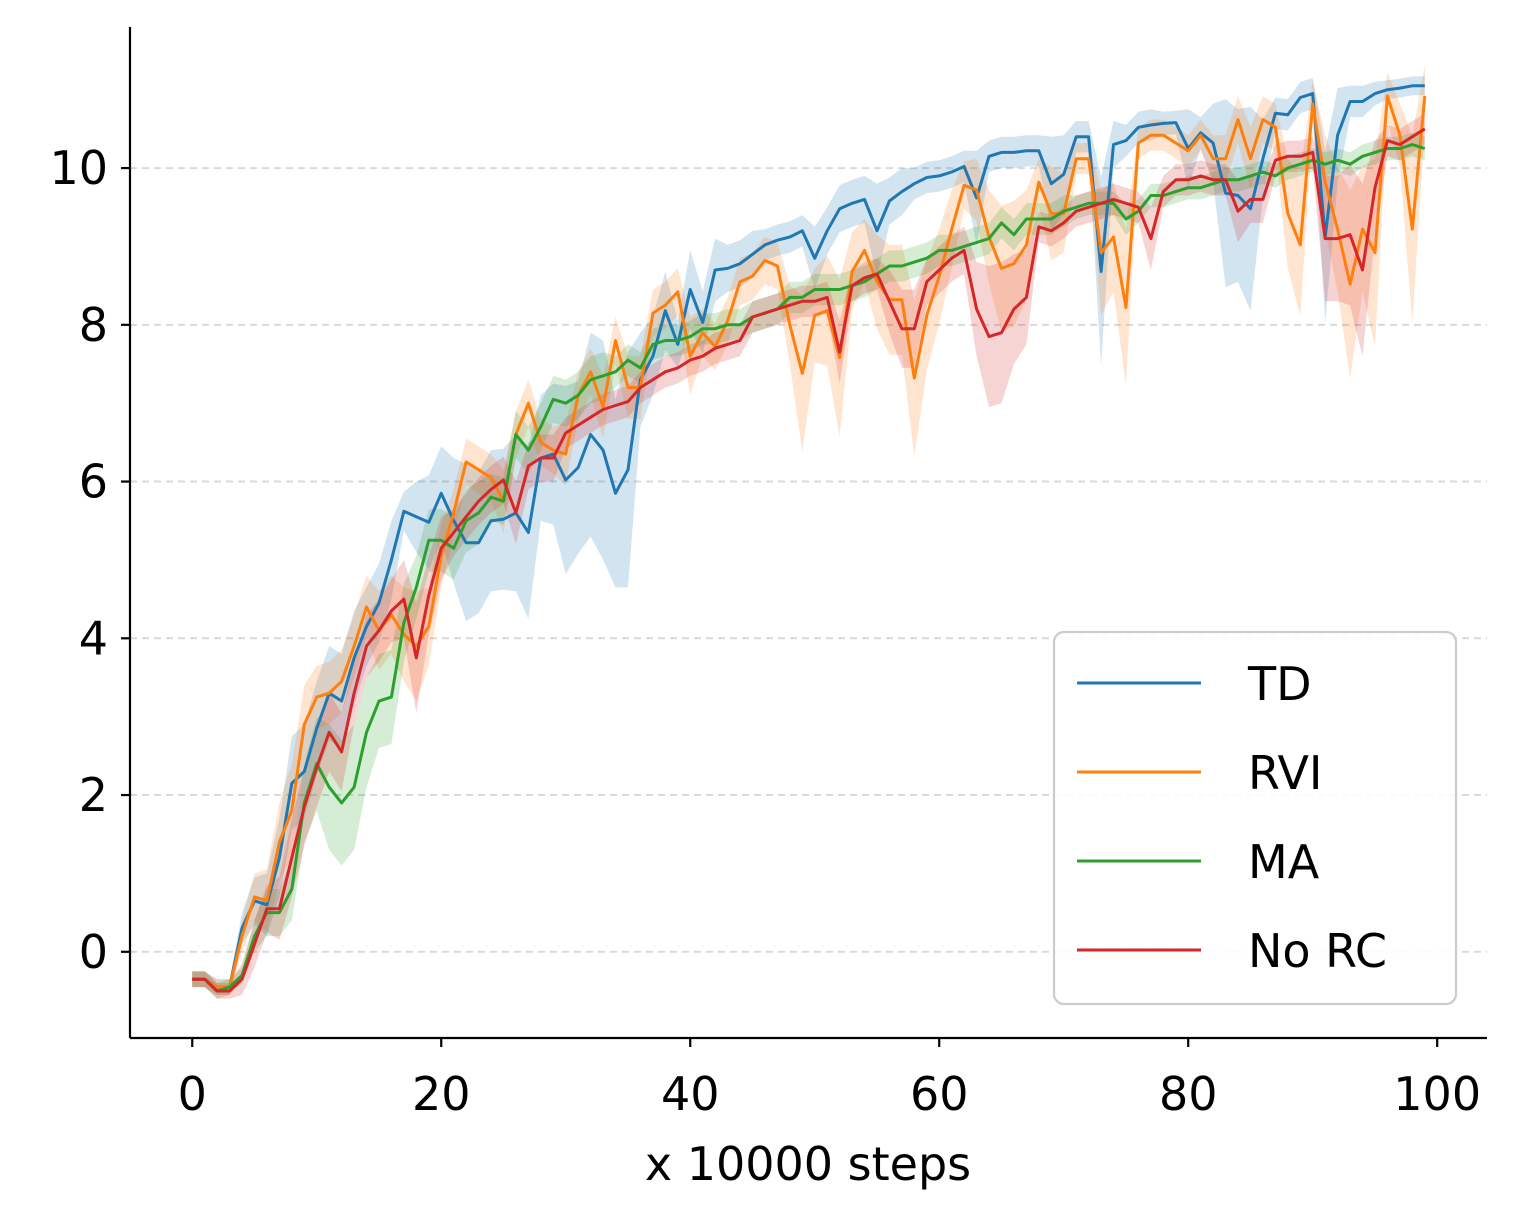 The width and height of the screenshot is (1523, 1224). What do you see at coordinates (93, 482) in the screenshot?
I see `y-tick-label: 6` at bounding box center [93, 482].